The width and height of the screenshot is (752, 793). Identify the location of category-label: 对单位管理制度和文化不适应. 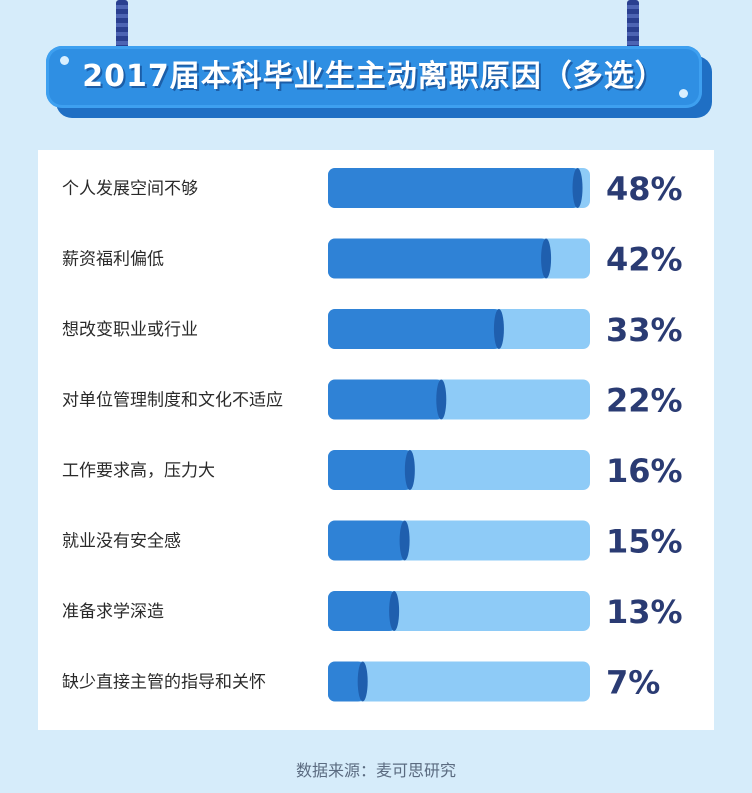
(172, 401).